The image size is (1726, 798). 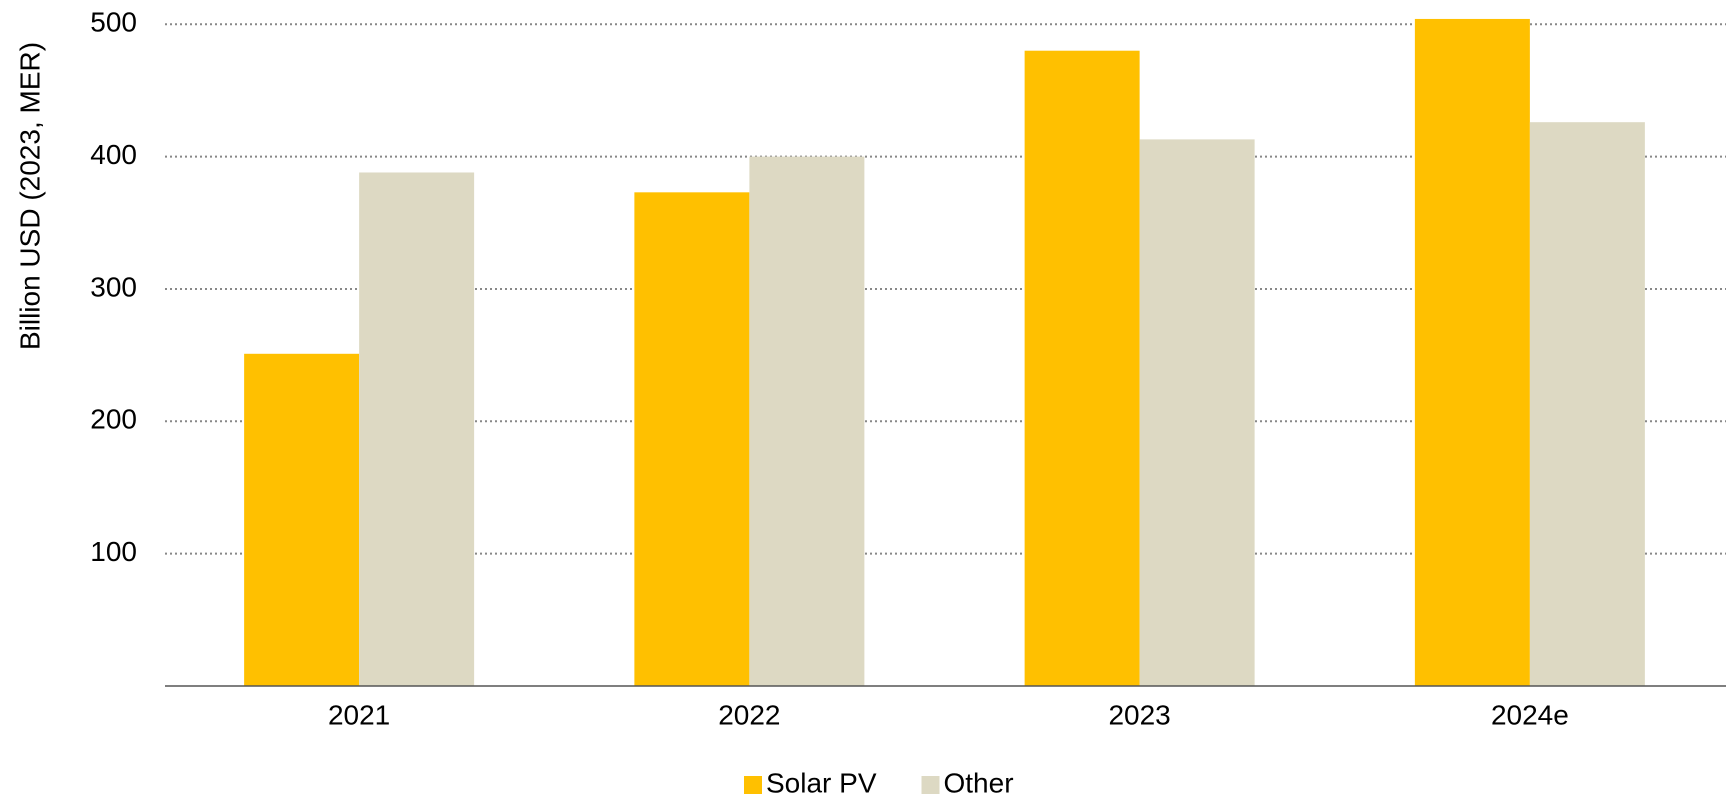 What do you see at coordinates (113, 419) in the screenshot?
I see `y-tick-label: 200` at bounding box center [113, 419].